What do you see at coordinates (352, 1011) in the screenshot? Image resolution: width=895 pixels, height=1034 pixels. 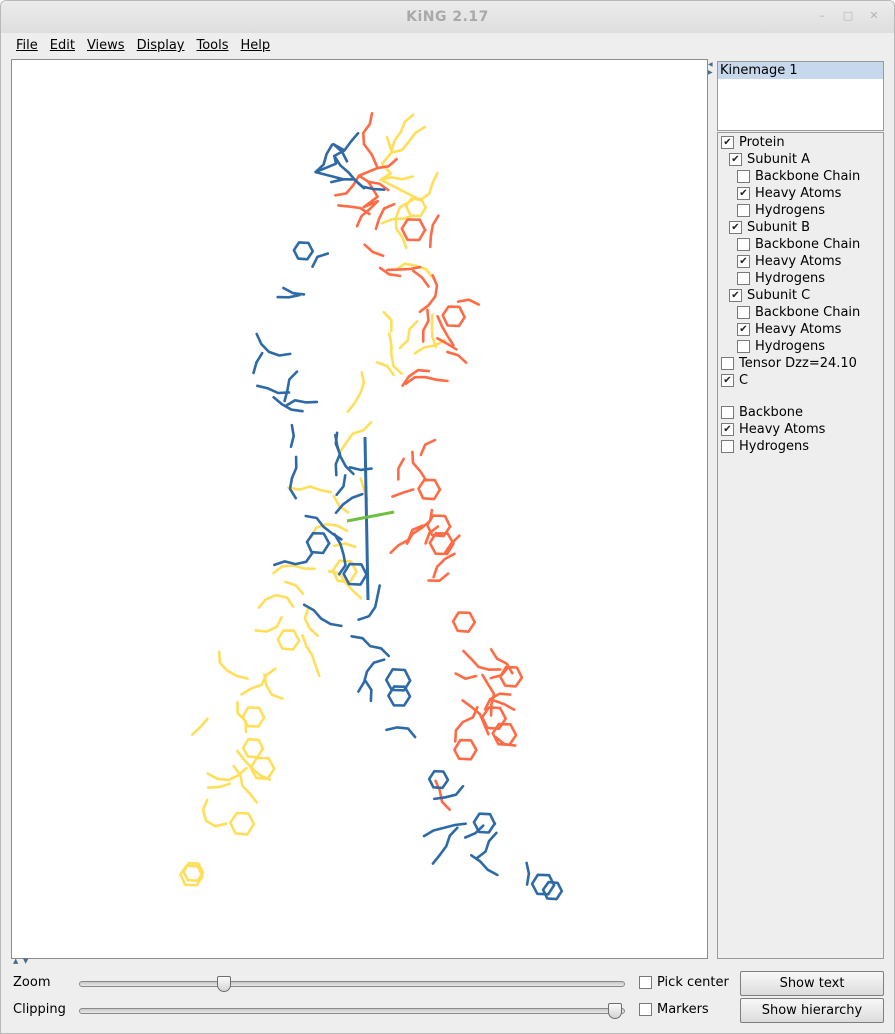 I see `clipping-slider` at bounding box center [352, 1011].